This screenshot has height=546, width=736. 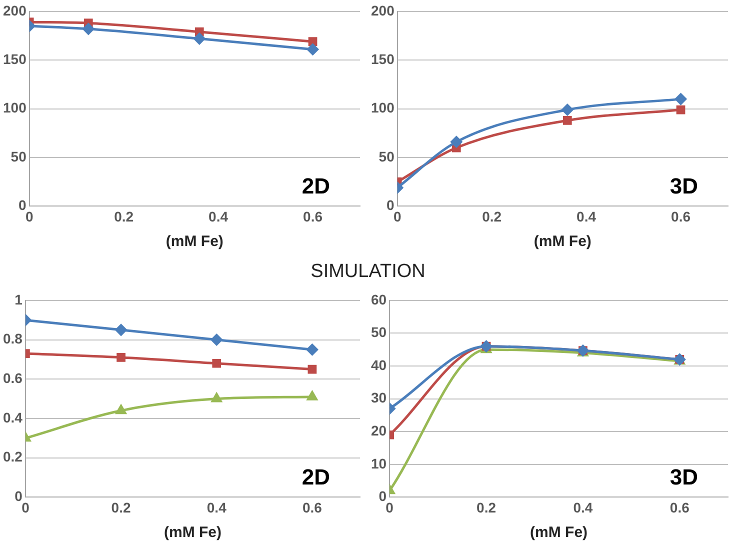 What do you see at coordinates (368, 272) in the screenshot?
I see `chart-title: SIMULATION` at bounding box center [368, 272].